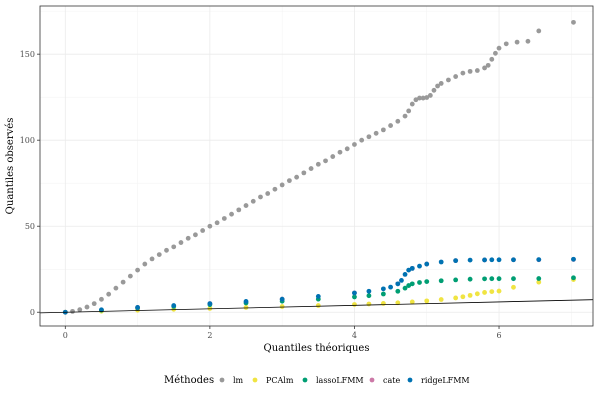 Image resolution: width=600 pixels, height=400 pixels. Describe the element at coordinates (189, 380) in the screenshot. I see `legend-title: Méthodes` at that location.